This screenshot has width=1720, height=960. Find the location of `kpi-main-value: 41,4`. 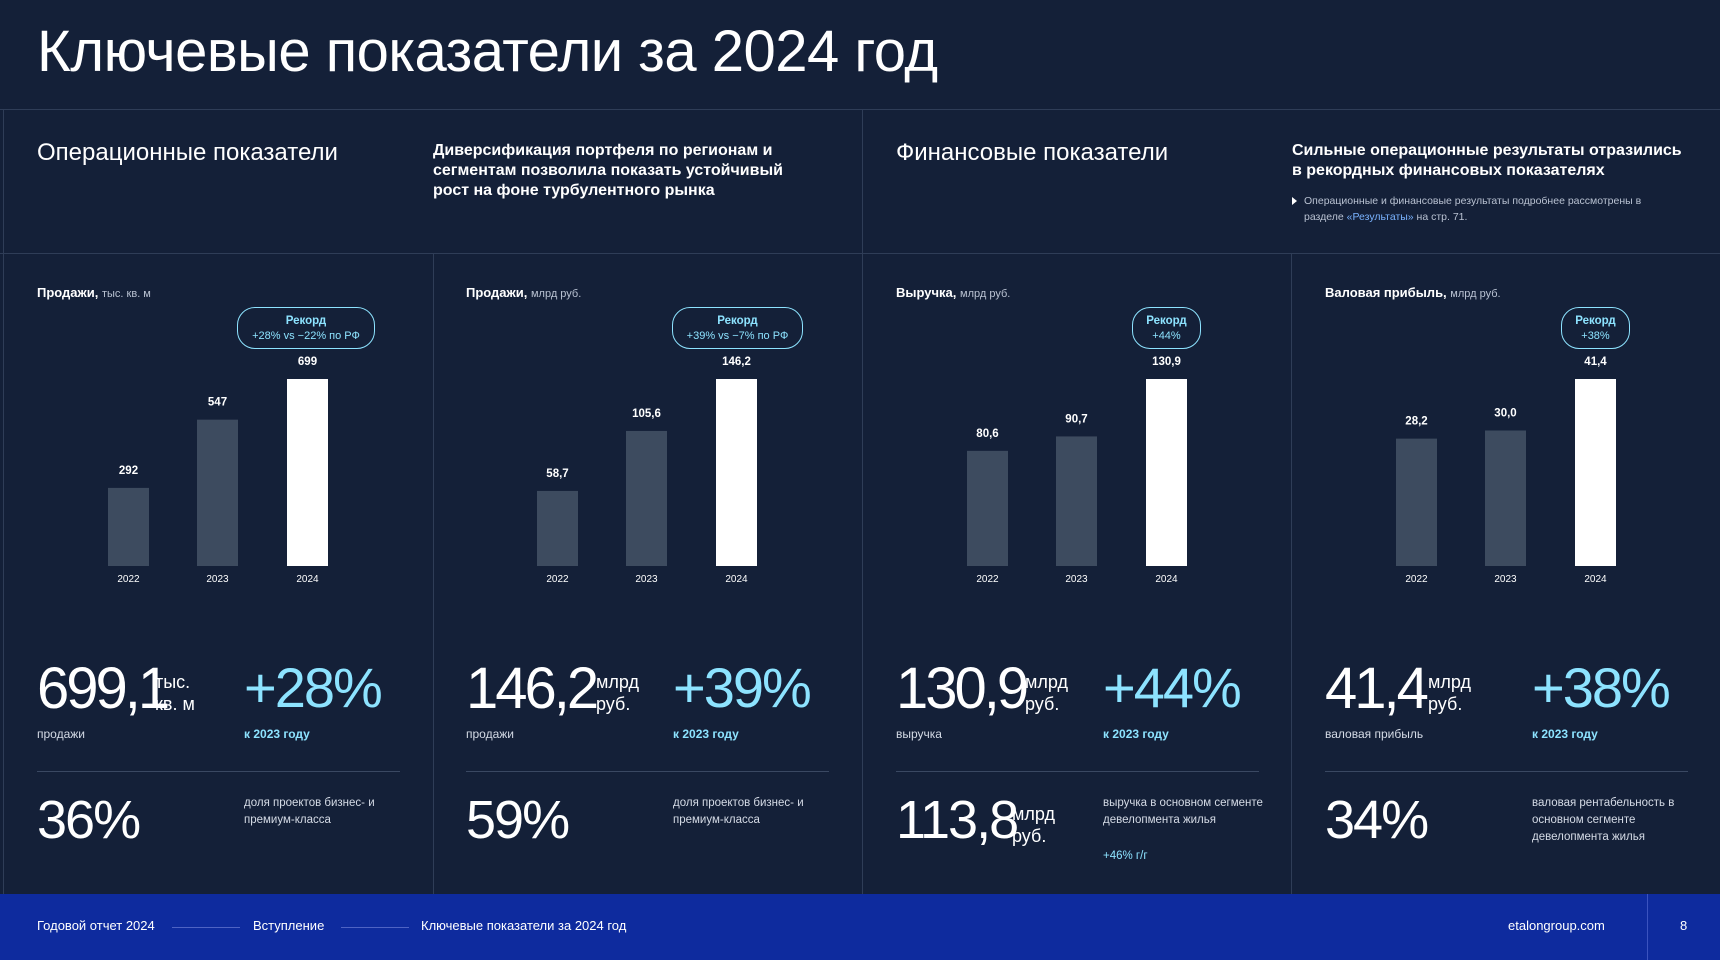

kpi-main-value: 41,4 is located at coordinates (1377, 688).